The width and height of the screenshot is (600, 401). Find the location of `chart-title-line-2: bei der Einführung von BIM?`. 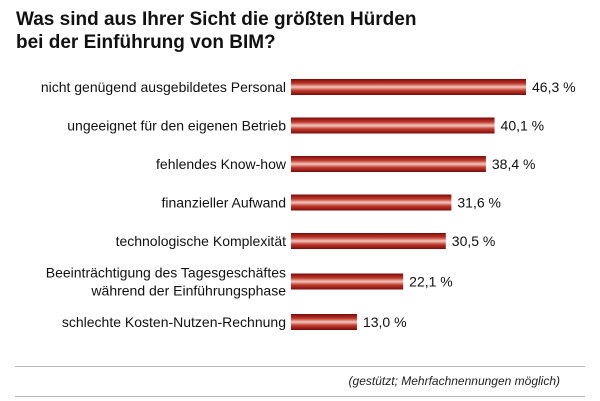

chart-title-line-2: bei der Einführung von BIM? is located at coordinates (146, 42).